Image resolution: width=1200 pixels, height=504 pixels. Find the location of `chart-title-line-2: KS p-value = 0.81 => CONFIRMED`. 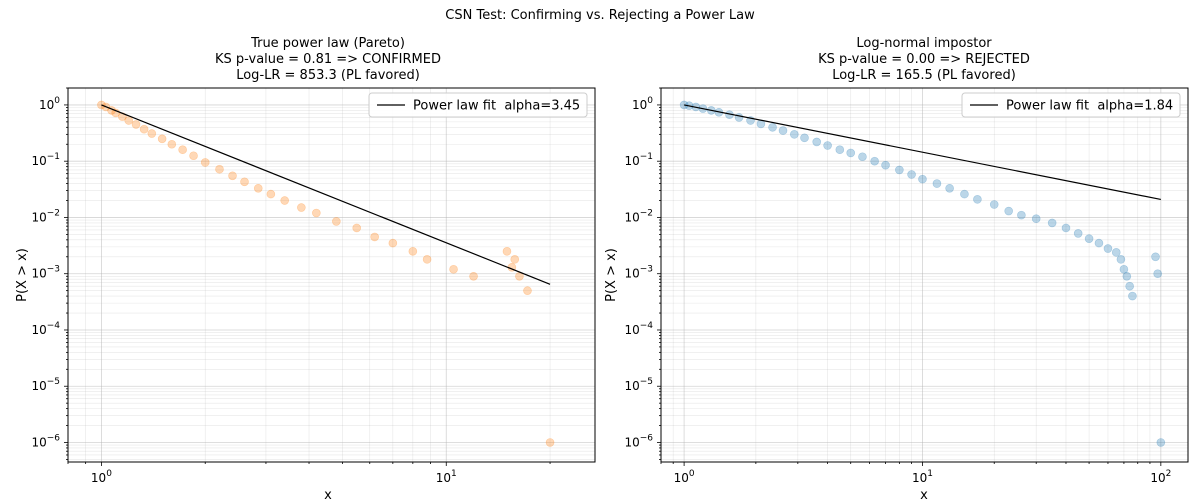

chart-title-line-2: KS p-value = 0.81 => CONFIRMED is located at coordinates (328, 59).